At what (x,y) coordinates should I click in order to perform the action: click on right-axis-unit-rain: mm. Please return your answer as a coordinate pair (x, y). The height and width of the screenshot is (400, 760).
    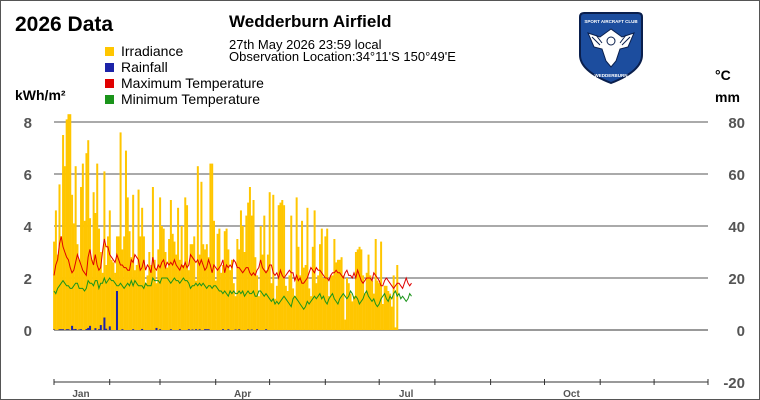
    Looking at the image, I should click on (727, 97).